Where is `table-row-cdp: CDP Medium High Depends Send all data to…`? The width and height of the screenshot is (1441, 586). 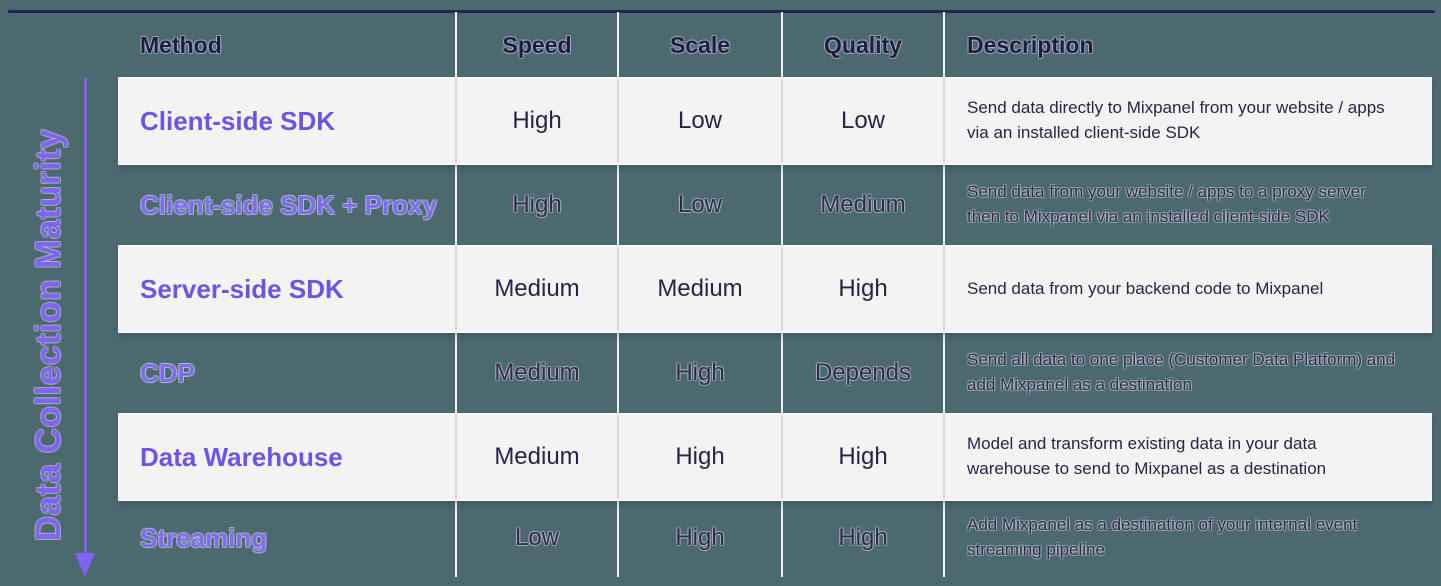 table-row-cdp: CDP Medium High Depends Send all data to… is located at coordinates (775, 373).